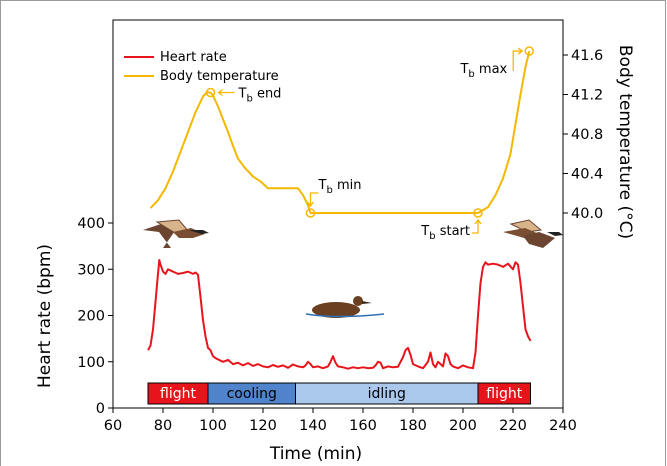 This screenshot has height=466, width=667. I want to click on x-tick-label: 120, so click(263, 426).